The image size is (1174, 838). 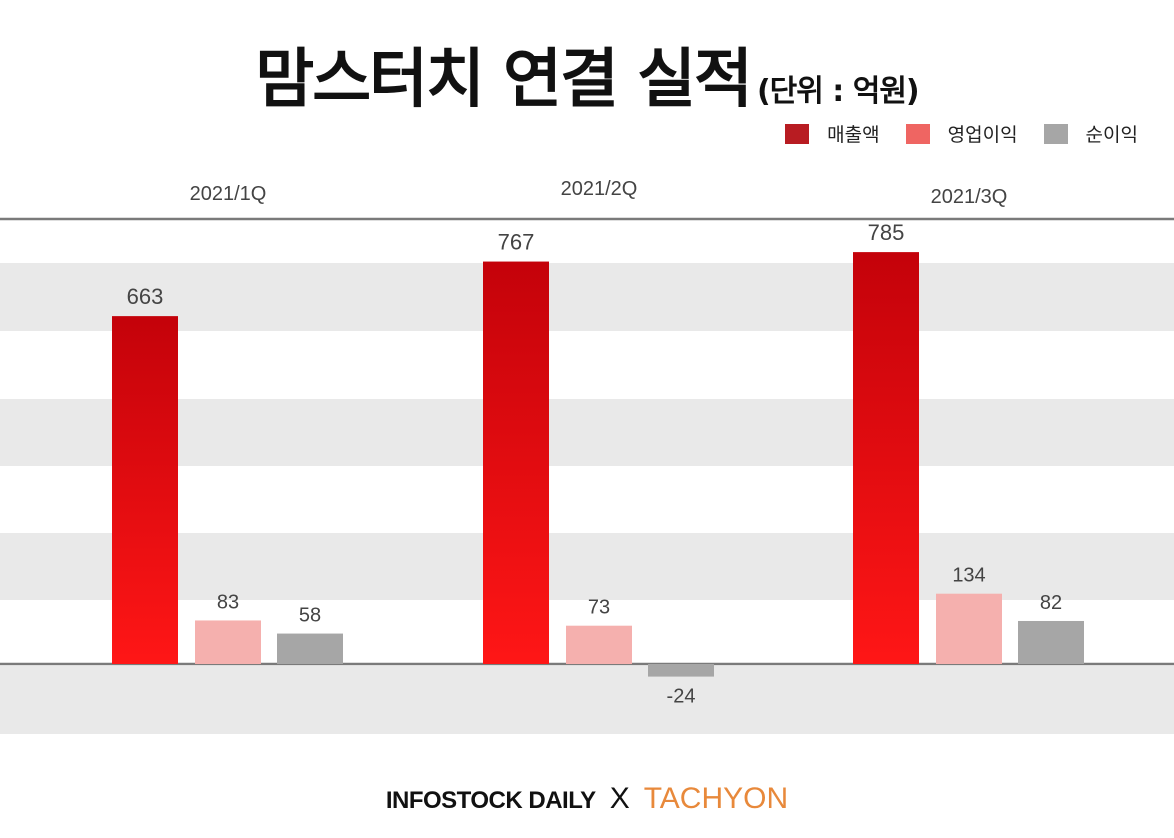 I want to click on footer-brands: INFOSTOCK DAILY X TACHYON, so click(x=587, y=799).